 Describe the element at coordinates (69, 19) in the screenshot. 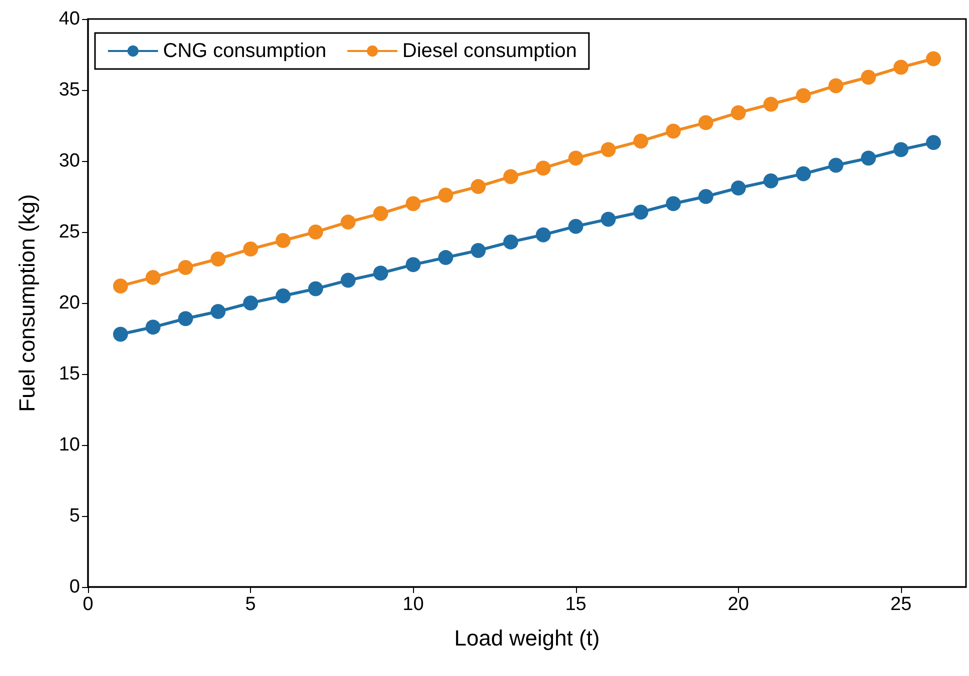

I see `y-tick-label: 40` at that location.